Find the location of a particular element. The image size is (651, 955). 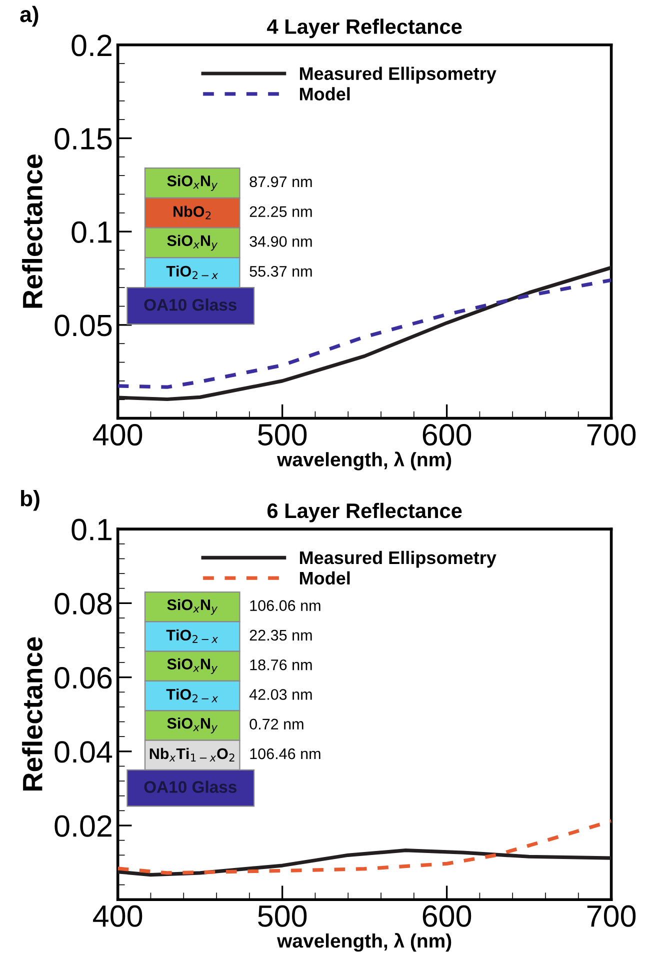

y-tick-label: 0.2 is located at coordinates (92, 45).